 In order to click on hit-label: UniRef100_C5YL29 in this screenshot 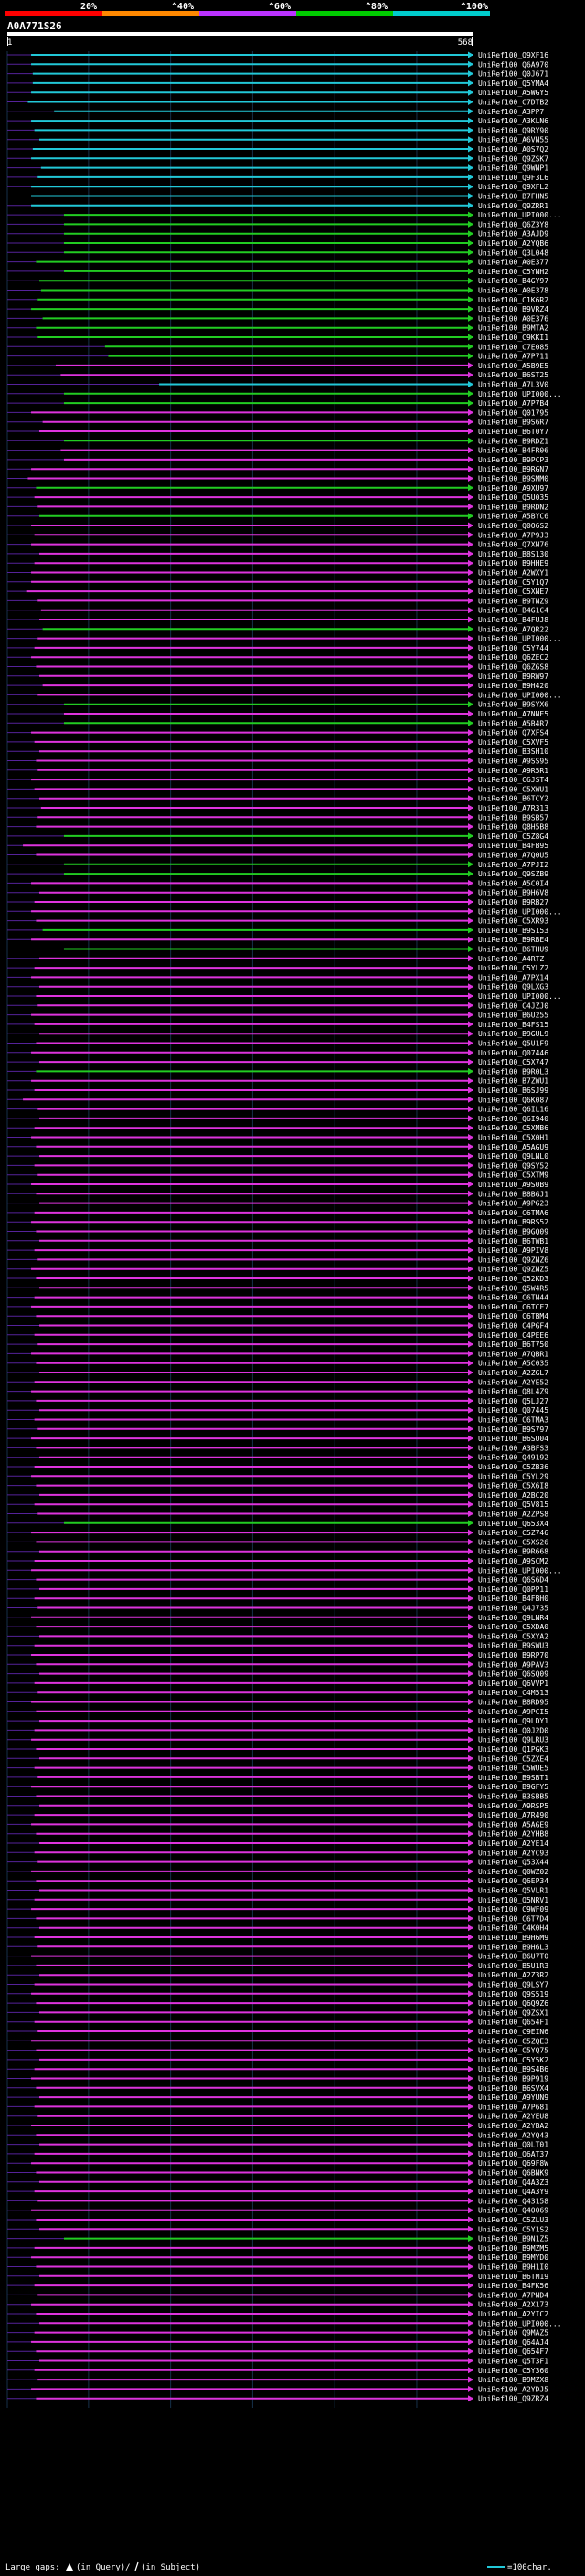, I will do `click(513, 1476)`.